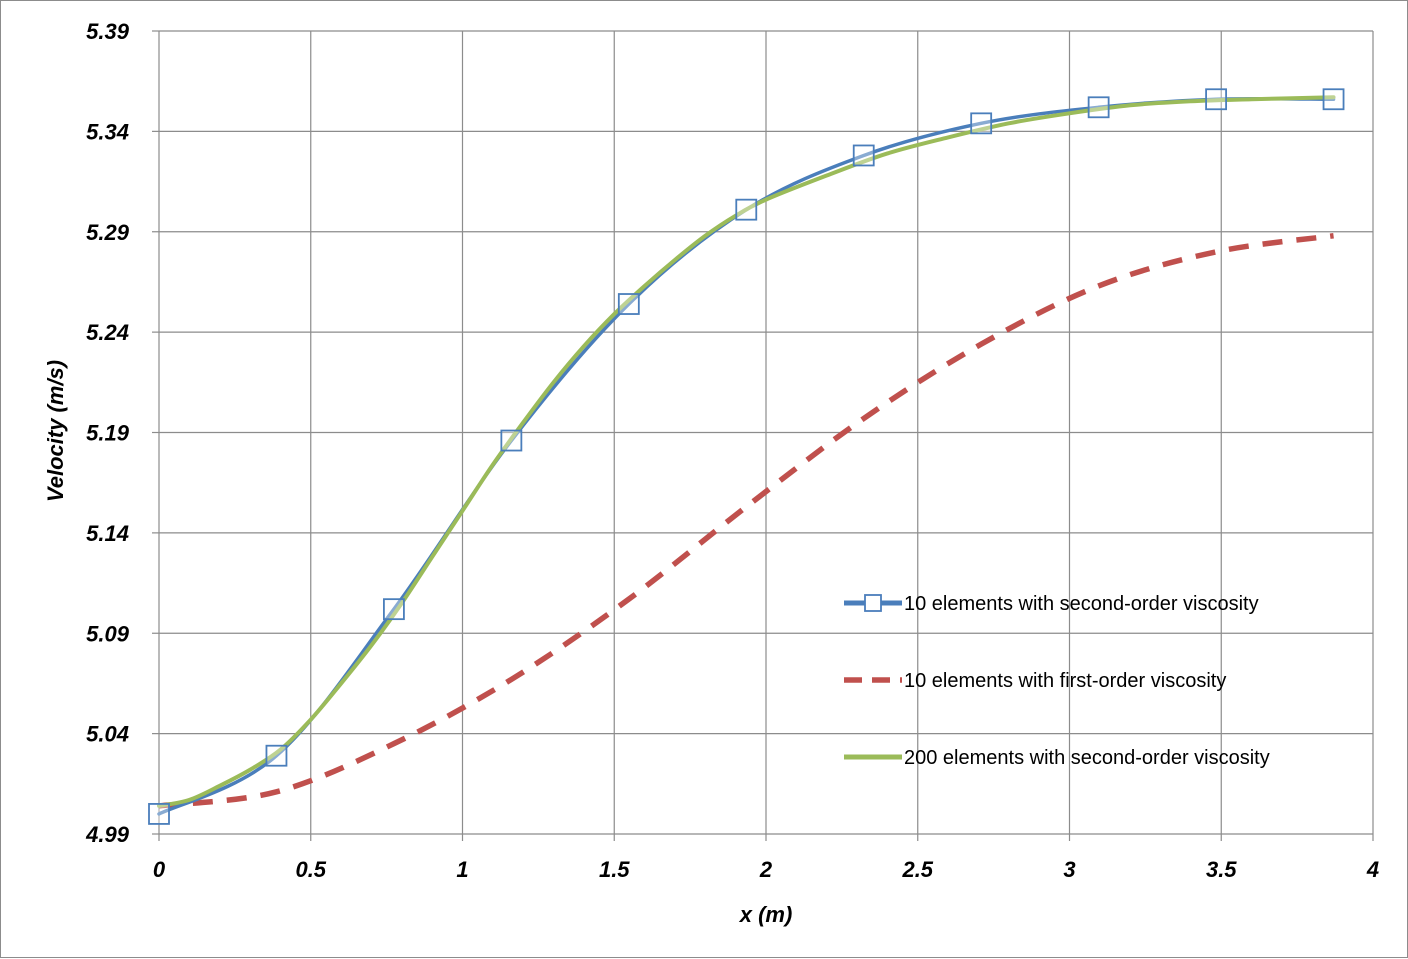 The image size is (1408, 959). What do you see at coordinates (108, 31) in the screenshot?
I see `y-tick-label: 5.39` at bounding box center [108, 31].